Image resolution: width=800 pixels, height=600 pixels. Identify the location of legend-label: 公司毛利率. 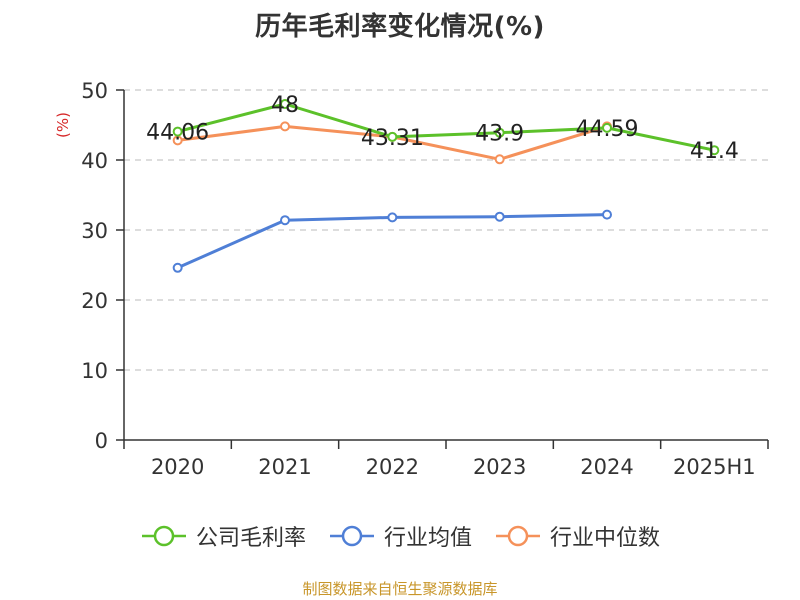
(250, 538).